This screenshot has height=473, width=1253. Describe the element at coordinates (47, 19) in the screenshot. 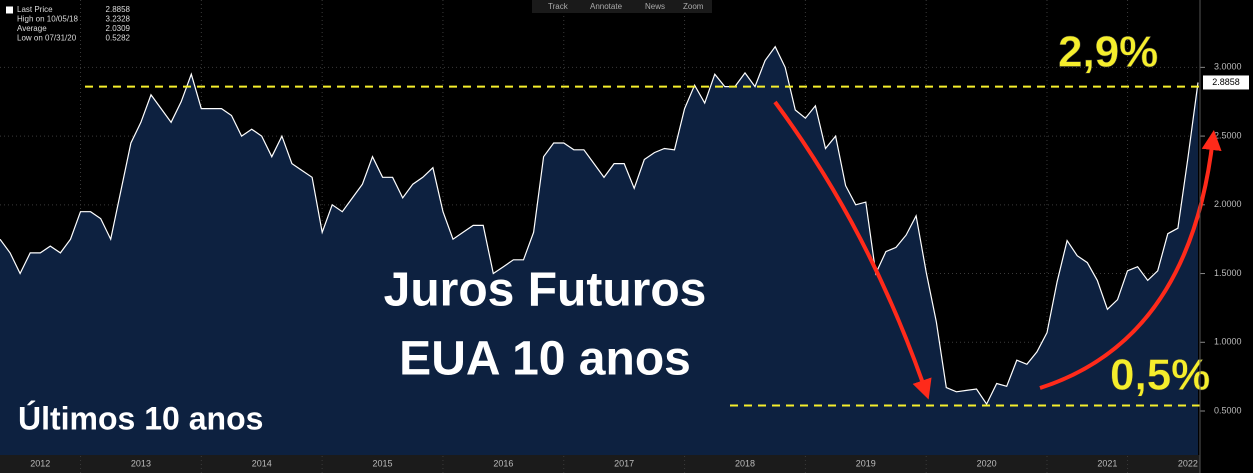

I see `legend-label: High on 10/05/18` at that location.